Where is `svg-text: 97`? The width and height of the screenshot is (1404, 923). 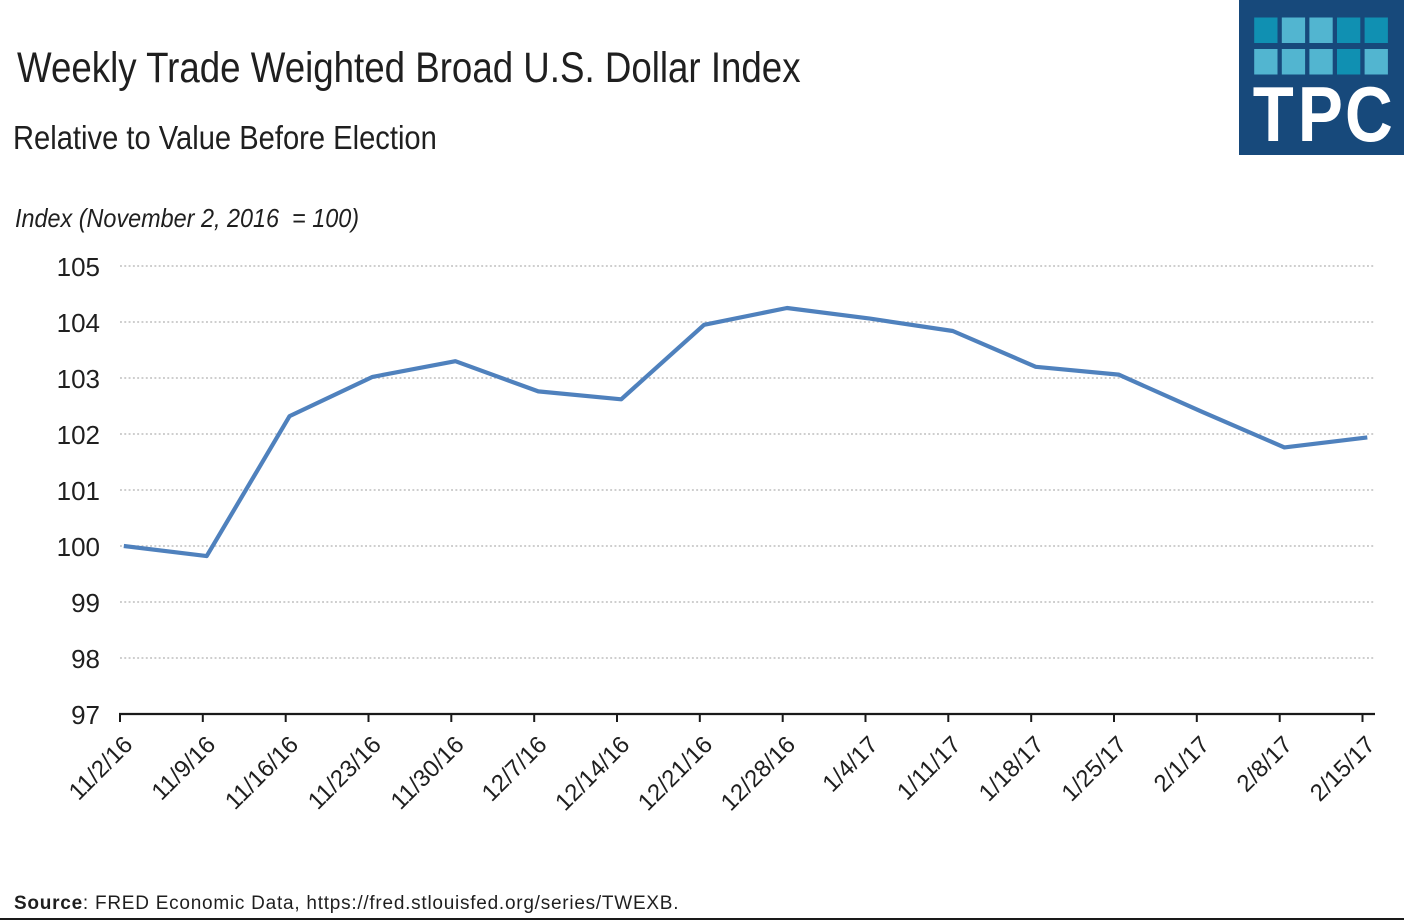
svg-text: 97 is located at coordinates (85, 715).